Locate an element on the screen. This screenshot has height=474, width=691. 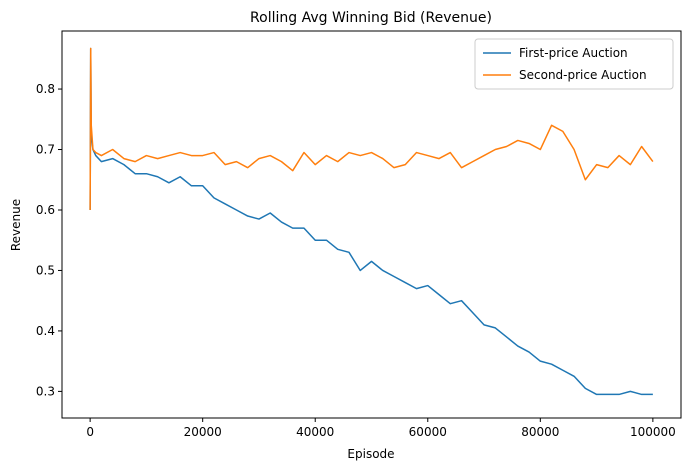
legend-box is located at coordinates (574, 64).